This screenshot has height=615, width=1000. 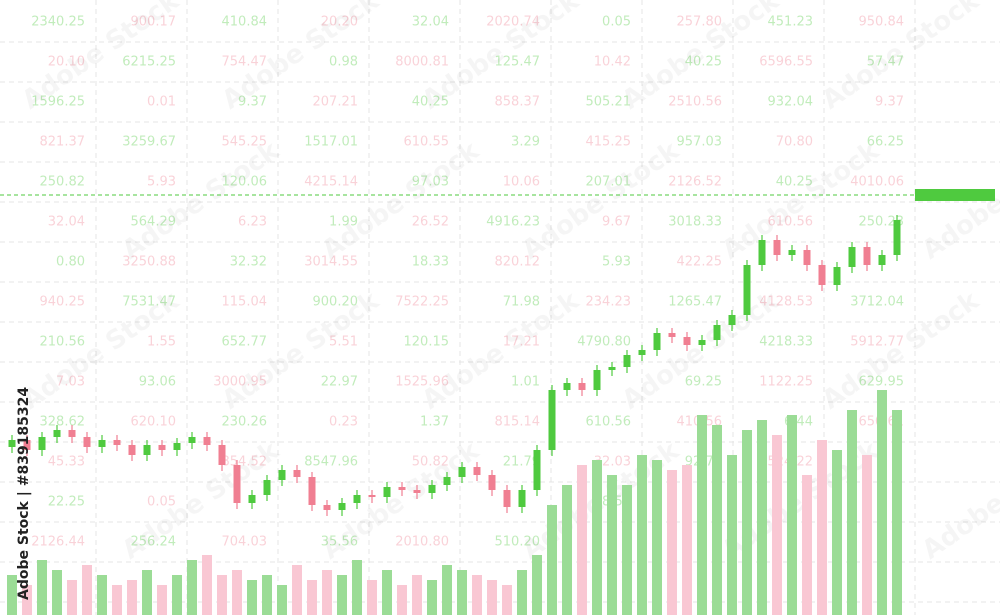 I want to click on background-number: 3018.33, so click(x=695, y=222).